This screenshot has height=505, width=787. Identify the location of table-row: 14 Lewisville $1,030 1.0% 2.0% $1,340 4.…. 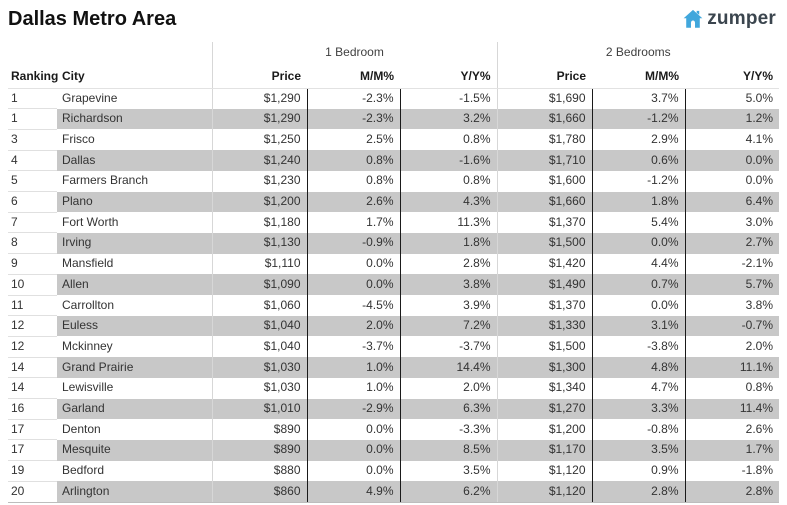
(394, 388).